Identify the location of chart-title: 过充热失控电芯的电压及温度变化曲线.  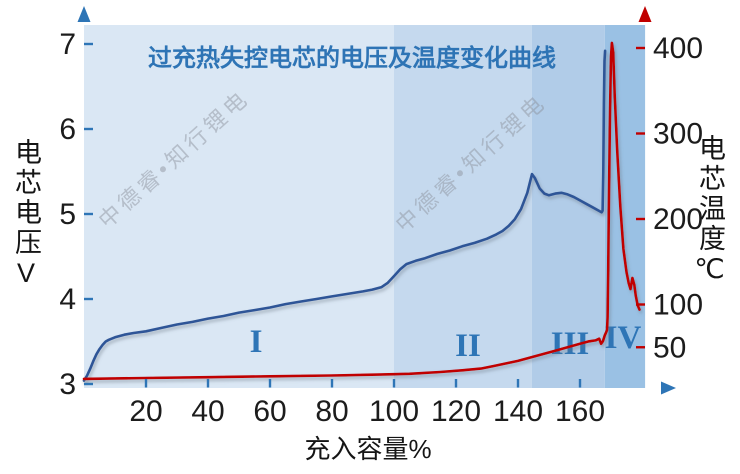
(352, 58).